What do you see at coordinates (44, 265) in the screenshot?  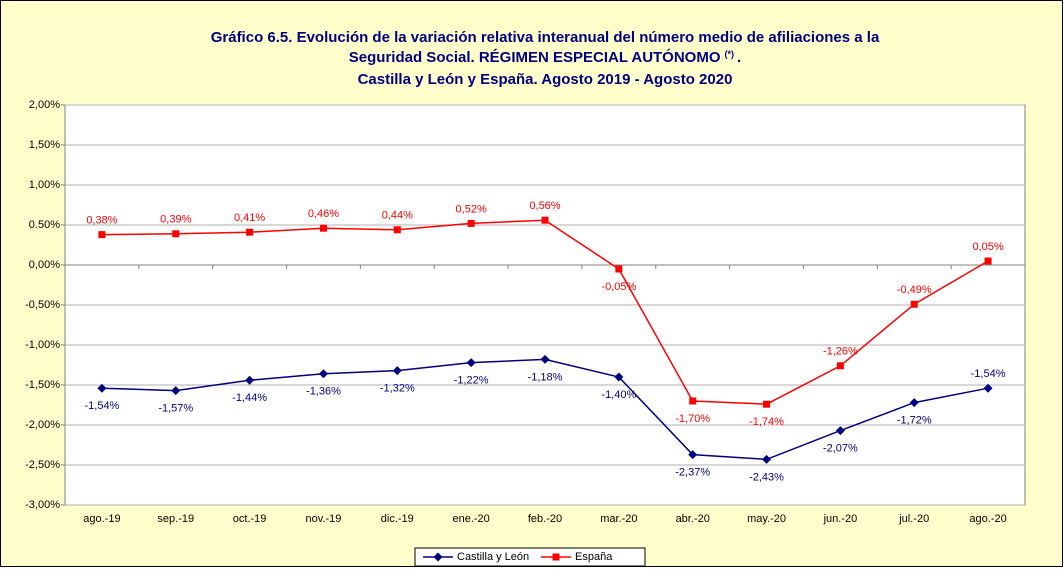 I see `y-tick-label: 0,00%` at bounding box center [44, 265].